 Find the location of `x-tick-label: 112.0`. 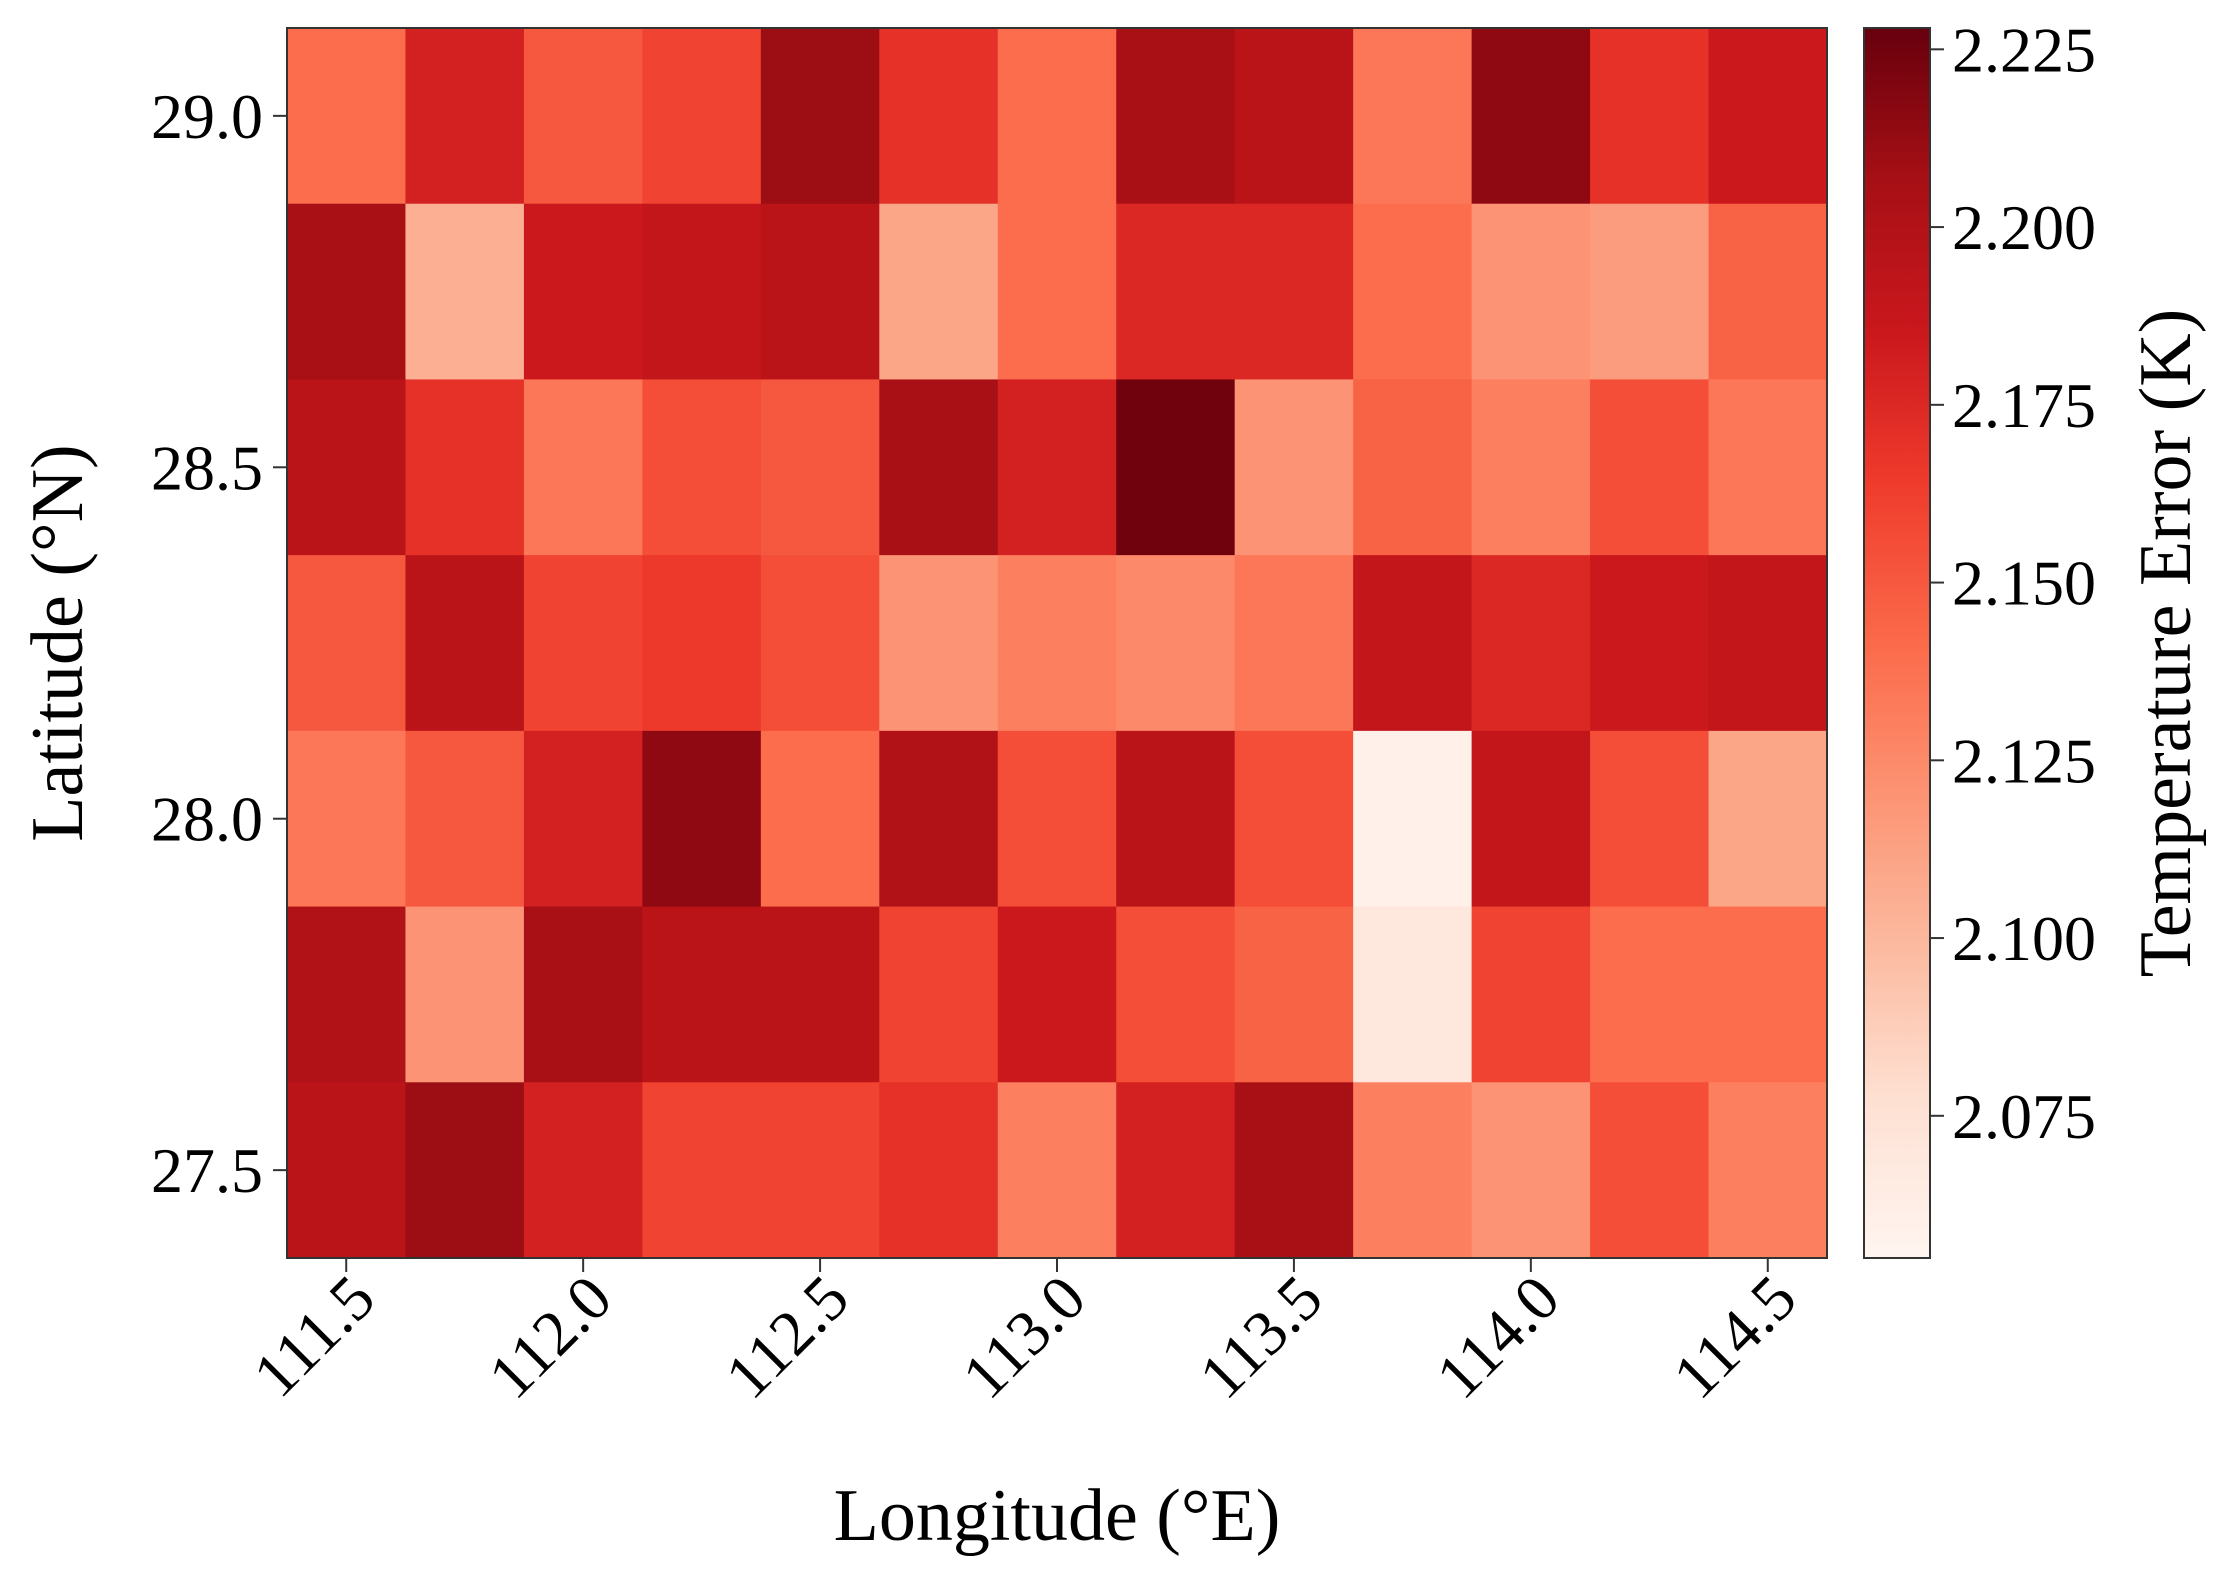

x-tick-label: 112.0 is located at coordinates (550, 1337).